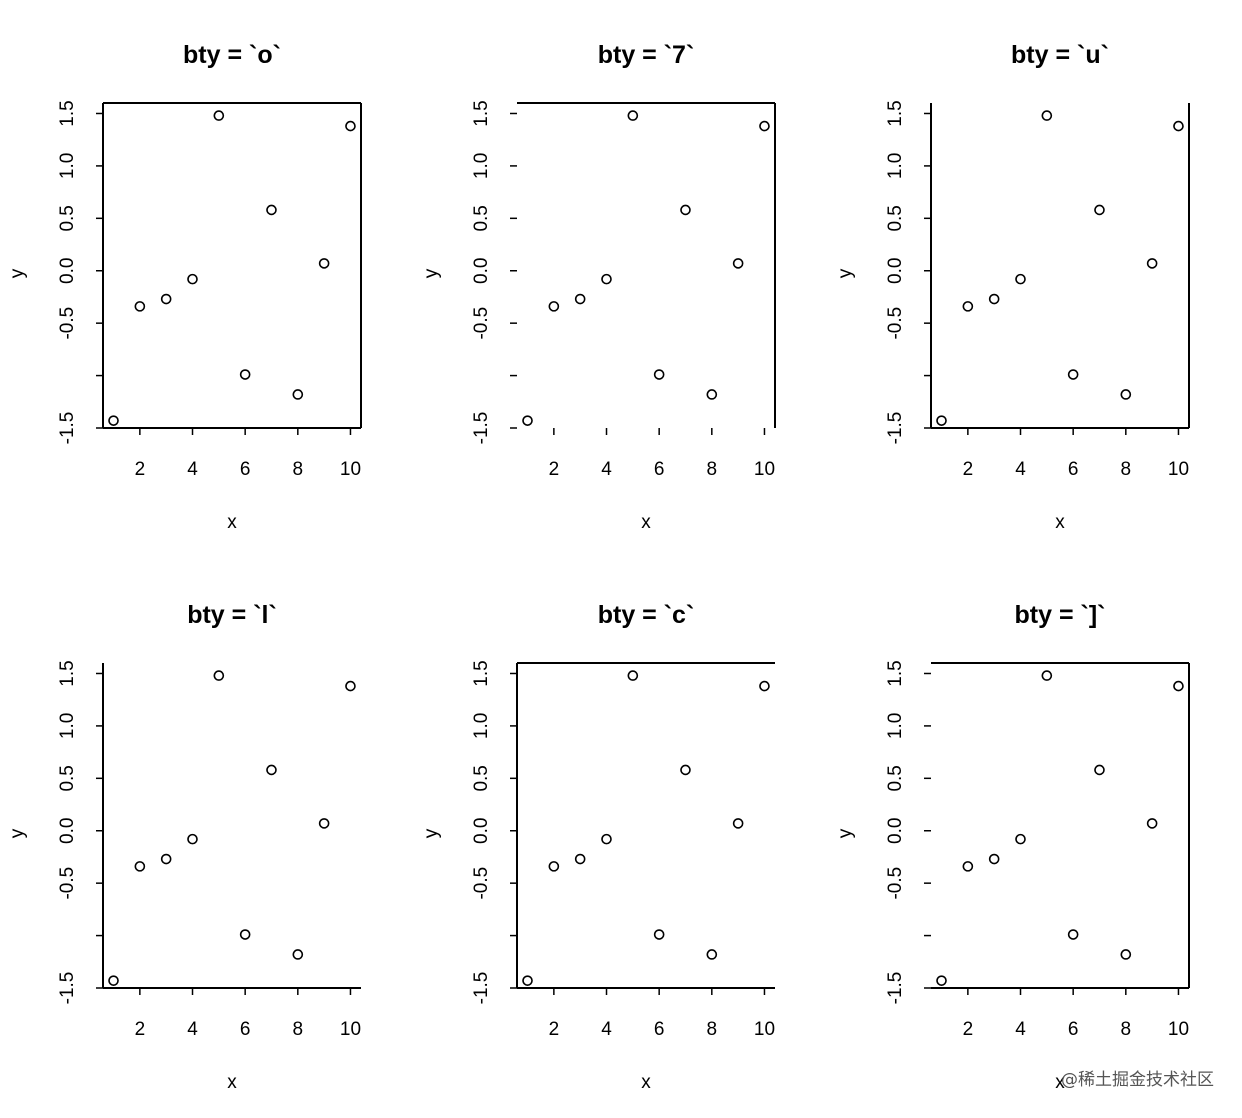 This screenshot has width=1242, height=1118. Describe the element at coordinates (1060, 615) in the screenshot. I see `chart-title: bty = `]`` at that location.